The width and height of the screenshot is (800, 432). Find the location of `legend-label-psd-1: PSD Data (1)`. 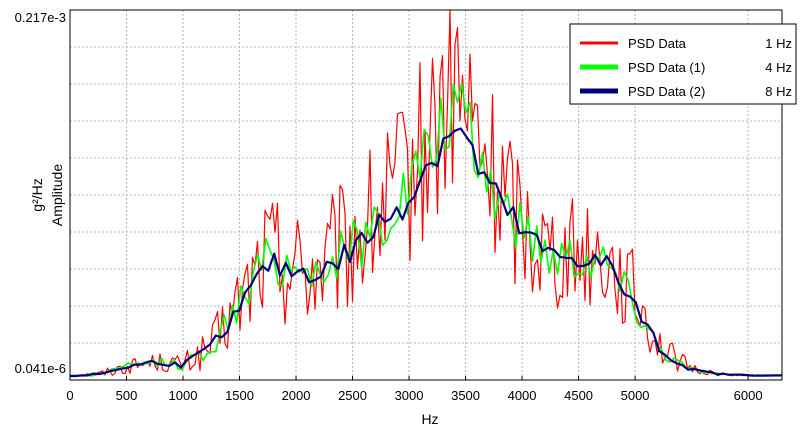

legend-label-psd-1: PSD Data (1) is located at coordinates (666, 67).